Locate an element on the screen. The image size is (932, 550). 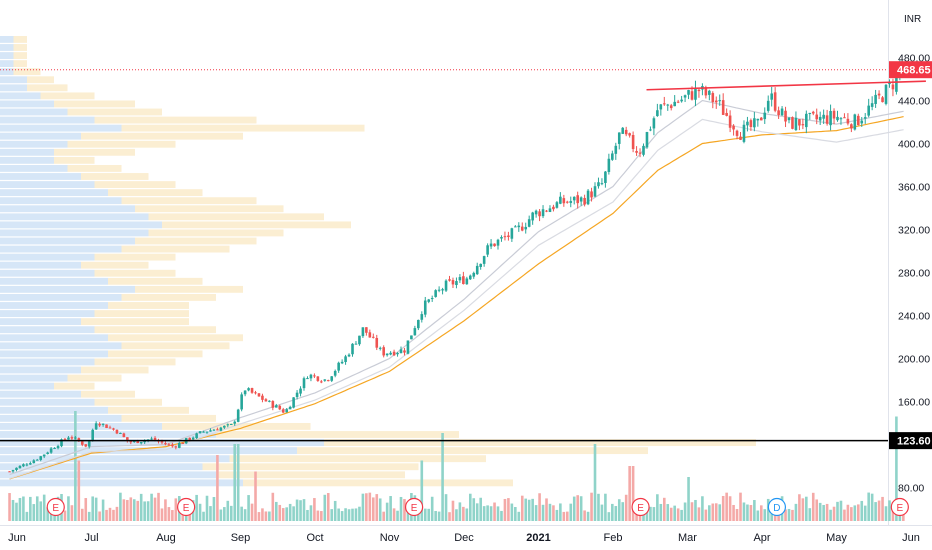
time-axis: Jun Jul Aug Sep Oct Nov Dec 2021 Feb Mar Apr May Jun is located at coordinates (464, 538).